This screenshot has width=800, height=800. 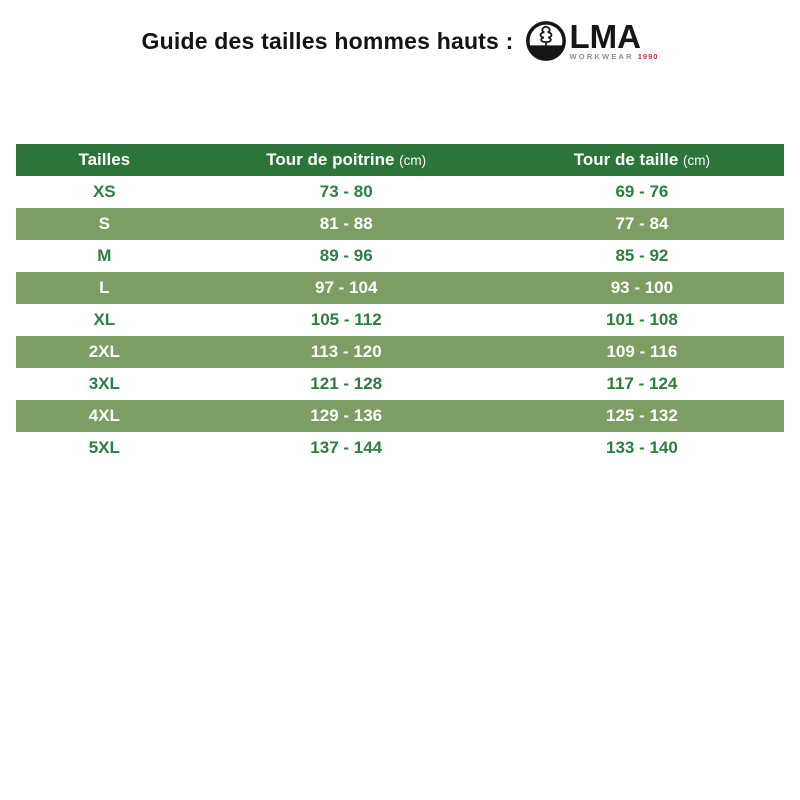 I want to click on size-cell: 5XL, so click(x=104, y=447).